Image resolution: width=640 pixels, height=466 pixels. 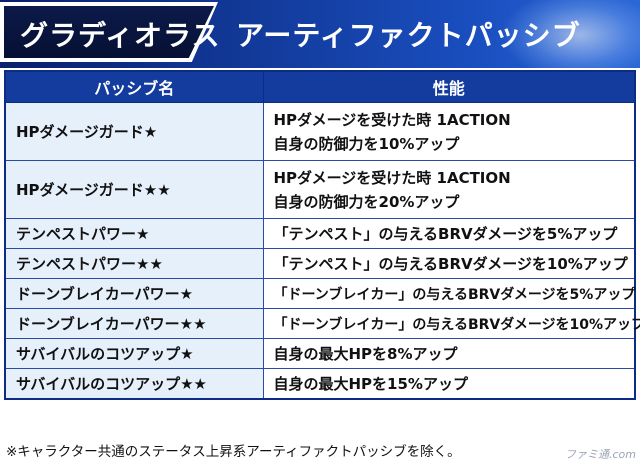 I want to click on header-banner: グラディオラス アーティファクトパッシブ, so click(x=320, y=34).